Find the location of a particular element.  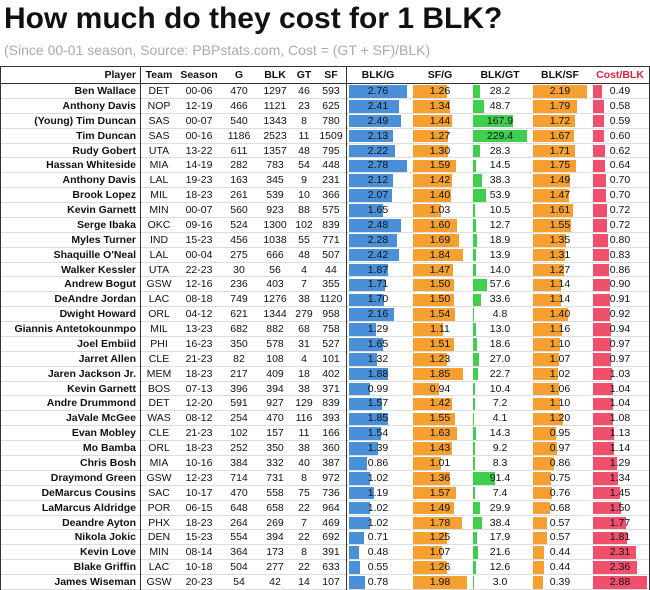

table-cell: 229.4 is located at coordinates (500, 136).